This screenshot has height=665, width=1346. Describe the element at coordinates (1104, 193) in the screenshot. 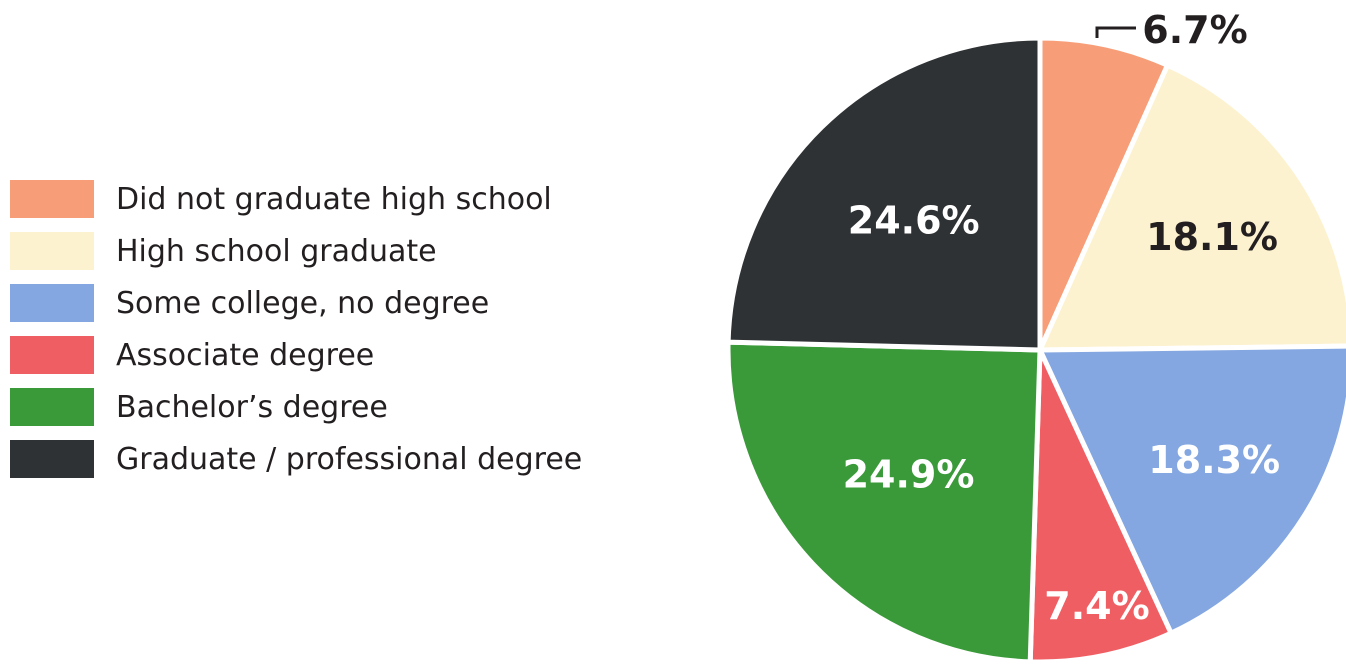

I see `pie-slice-did-not-graduate-high-school` at that location.